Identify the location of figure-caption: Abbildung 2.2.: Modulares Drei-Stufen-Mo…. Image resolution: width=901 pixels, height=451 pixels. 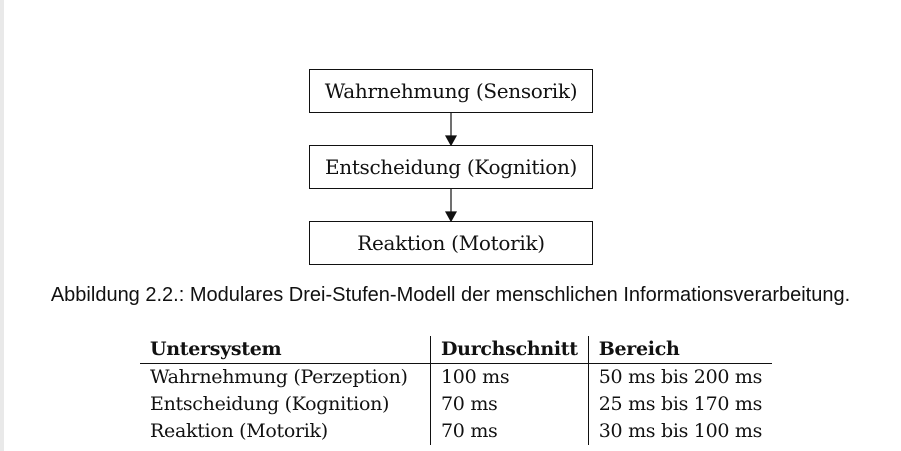
(450, 295).